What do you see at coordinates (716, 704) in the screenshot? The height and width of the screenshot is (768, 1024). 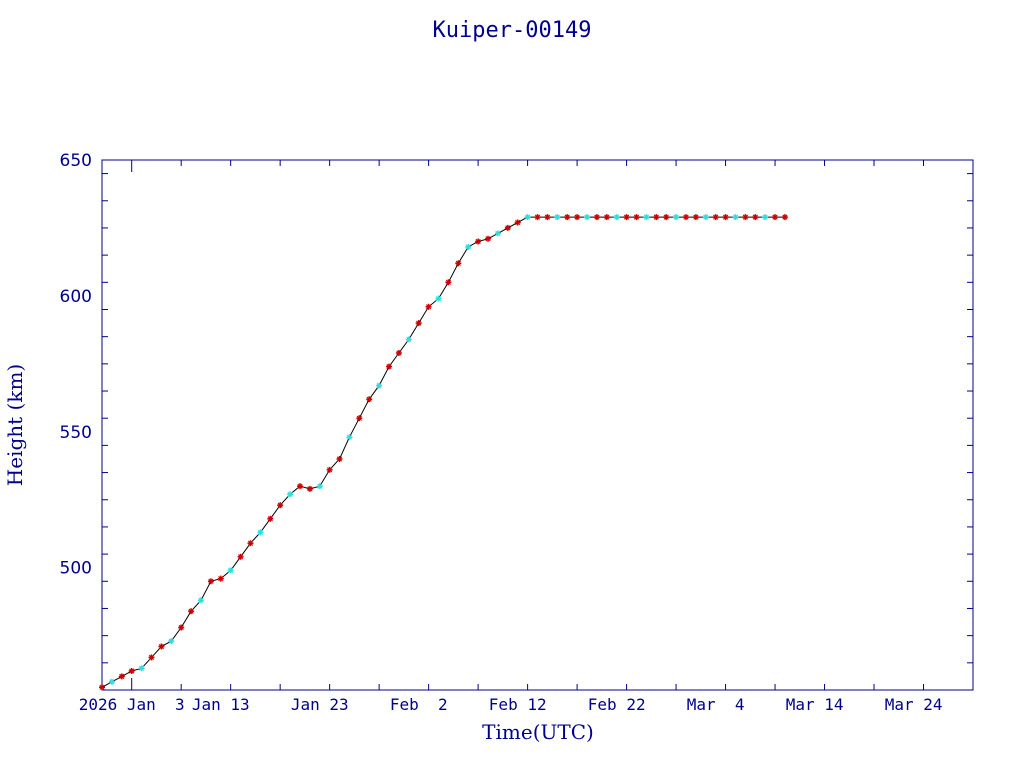 I see `x-tick-label: Mar 4` at bounding box center [716, 704].